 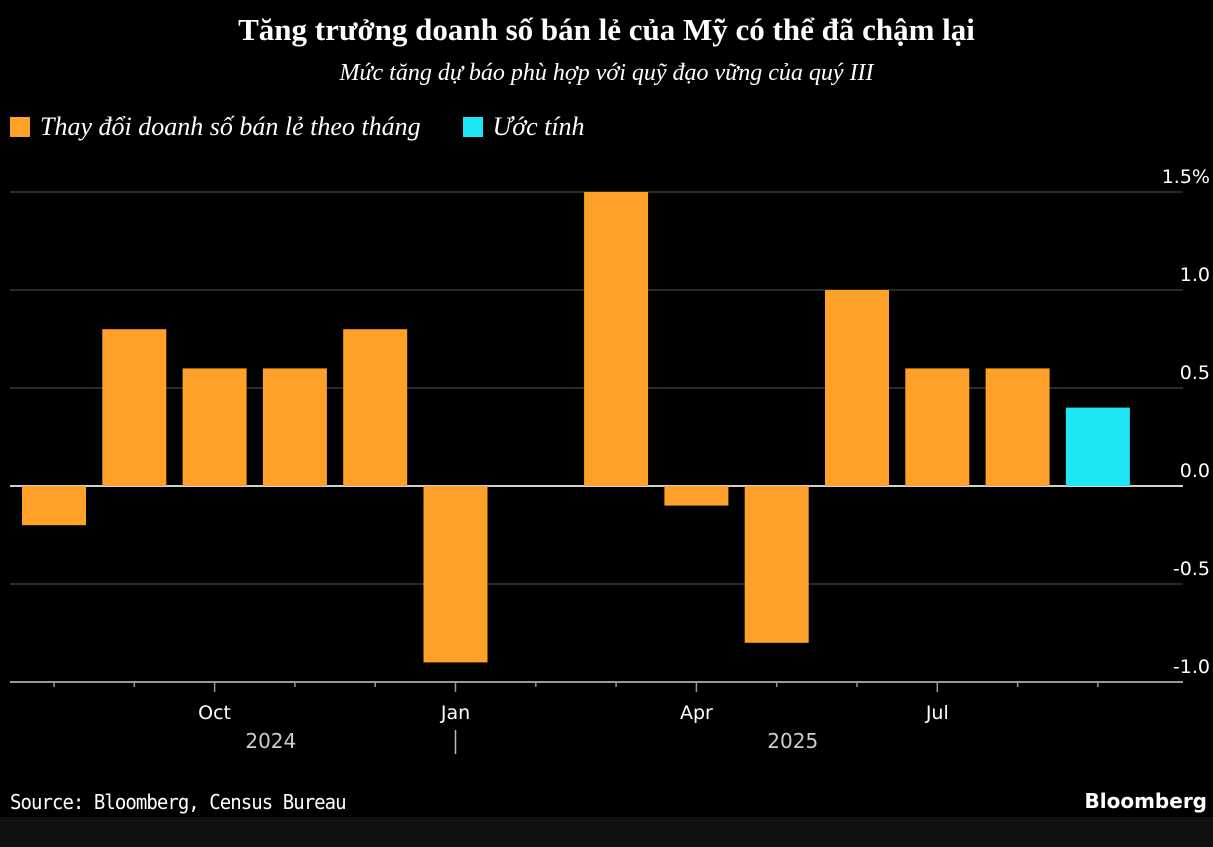 I want to click on legend-item-estimate: Ước tính, so click(x=523, y=127).